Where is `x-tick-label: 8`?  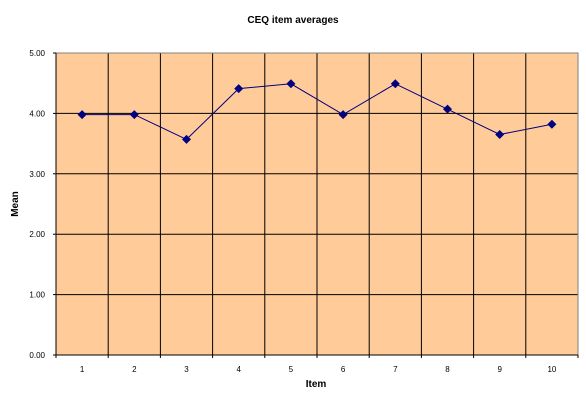 x-tick-label: 8 is located at coordinates (447, 369).